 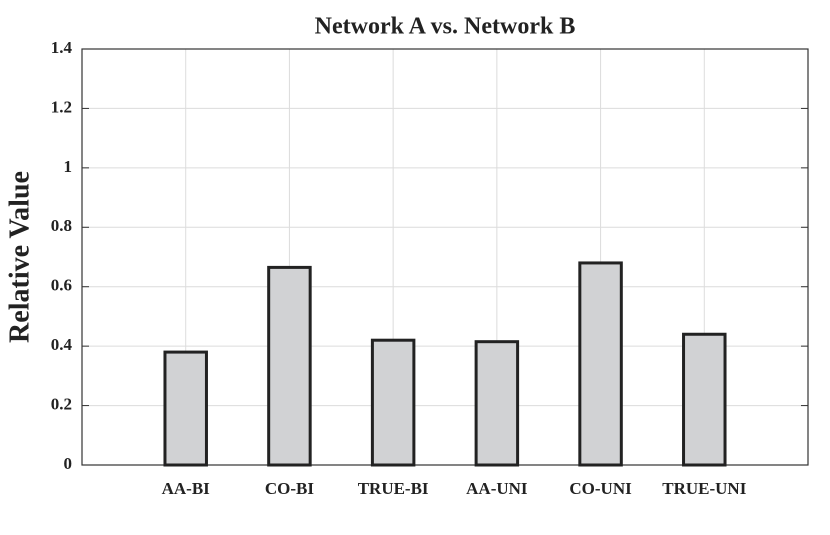 What do you see at coordinates (704, 488) in the screenshot?
I see `x-tick-label: TRUE-UNI` at bounding box center [704, 488].